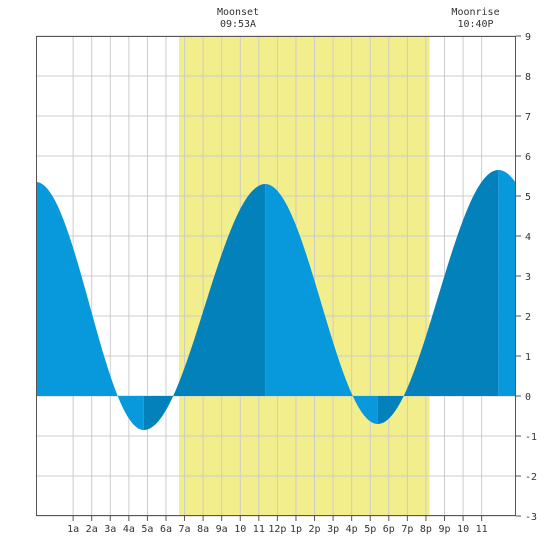 Image resolution: width=550 pixels, height=550 pixels. What do you see at coordinates (166, 529) in the screenshot?
I see `x-tick-label: 6a` at bounding box center [166, 529].